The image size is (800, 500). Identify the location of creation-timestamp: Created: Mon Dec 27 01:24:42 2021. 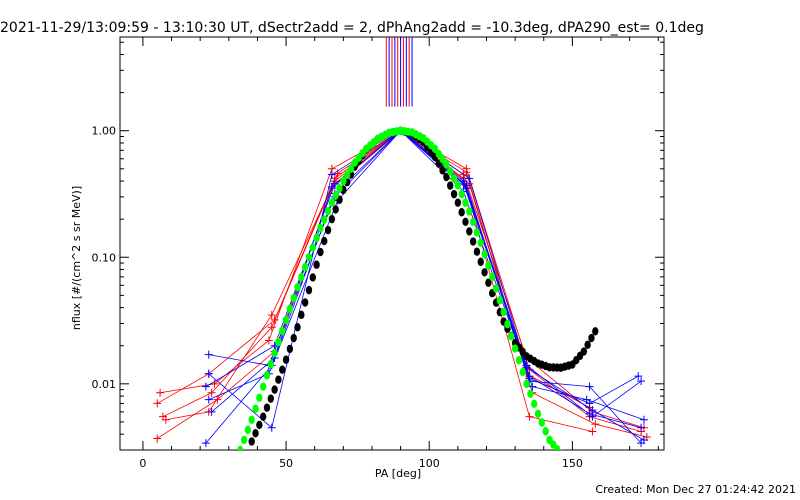
(695, 489).